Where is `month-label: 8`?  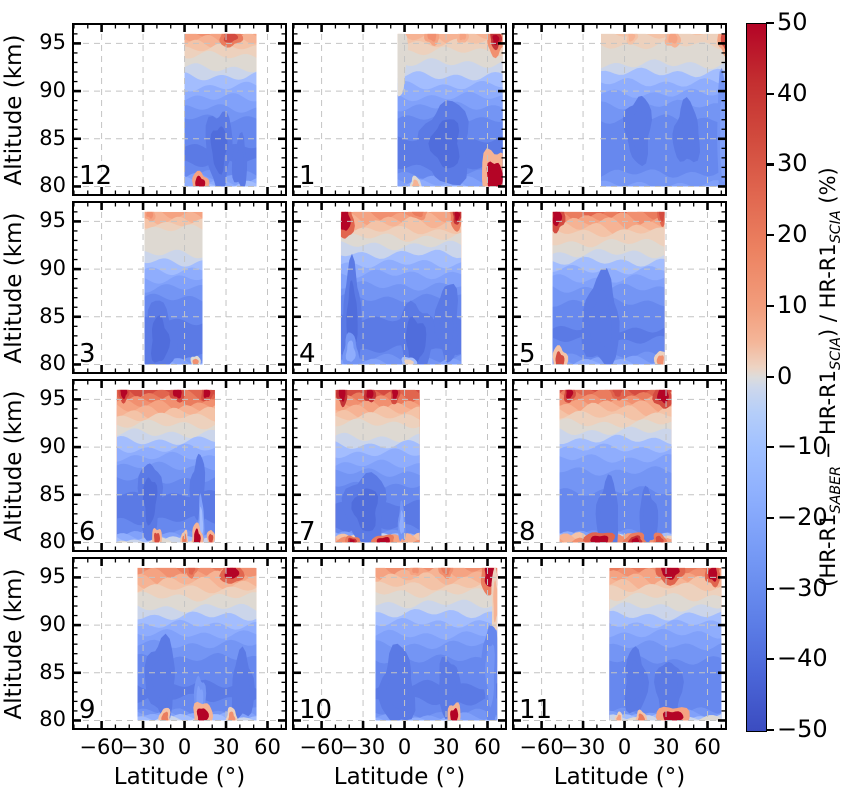
month-label: 8 is located at coordinates (527, 532).